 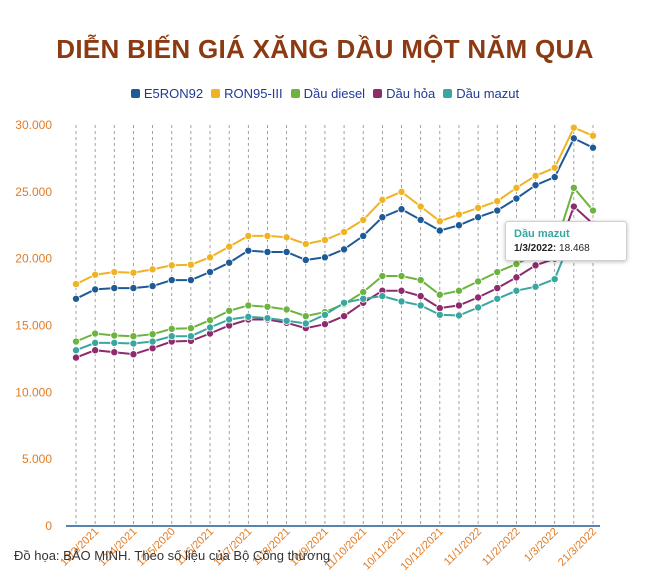 I want to click on y-tick-label: 5.000, so click(x=37, y=459).